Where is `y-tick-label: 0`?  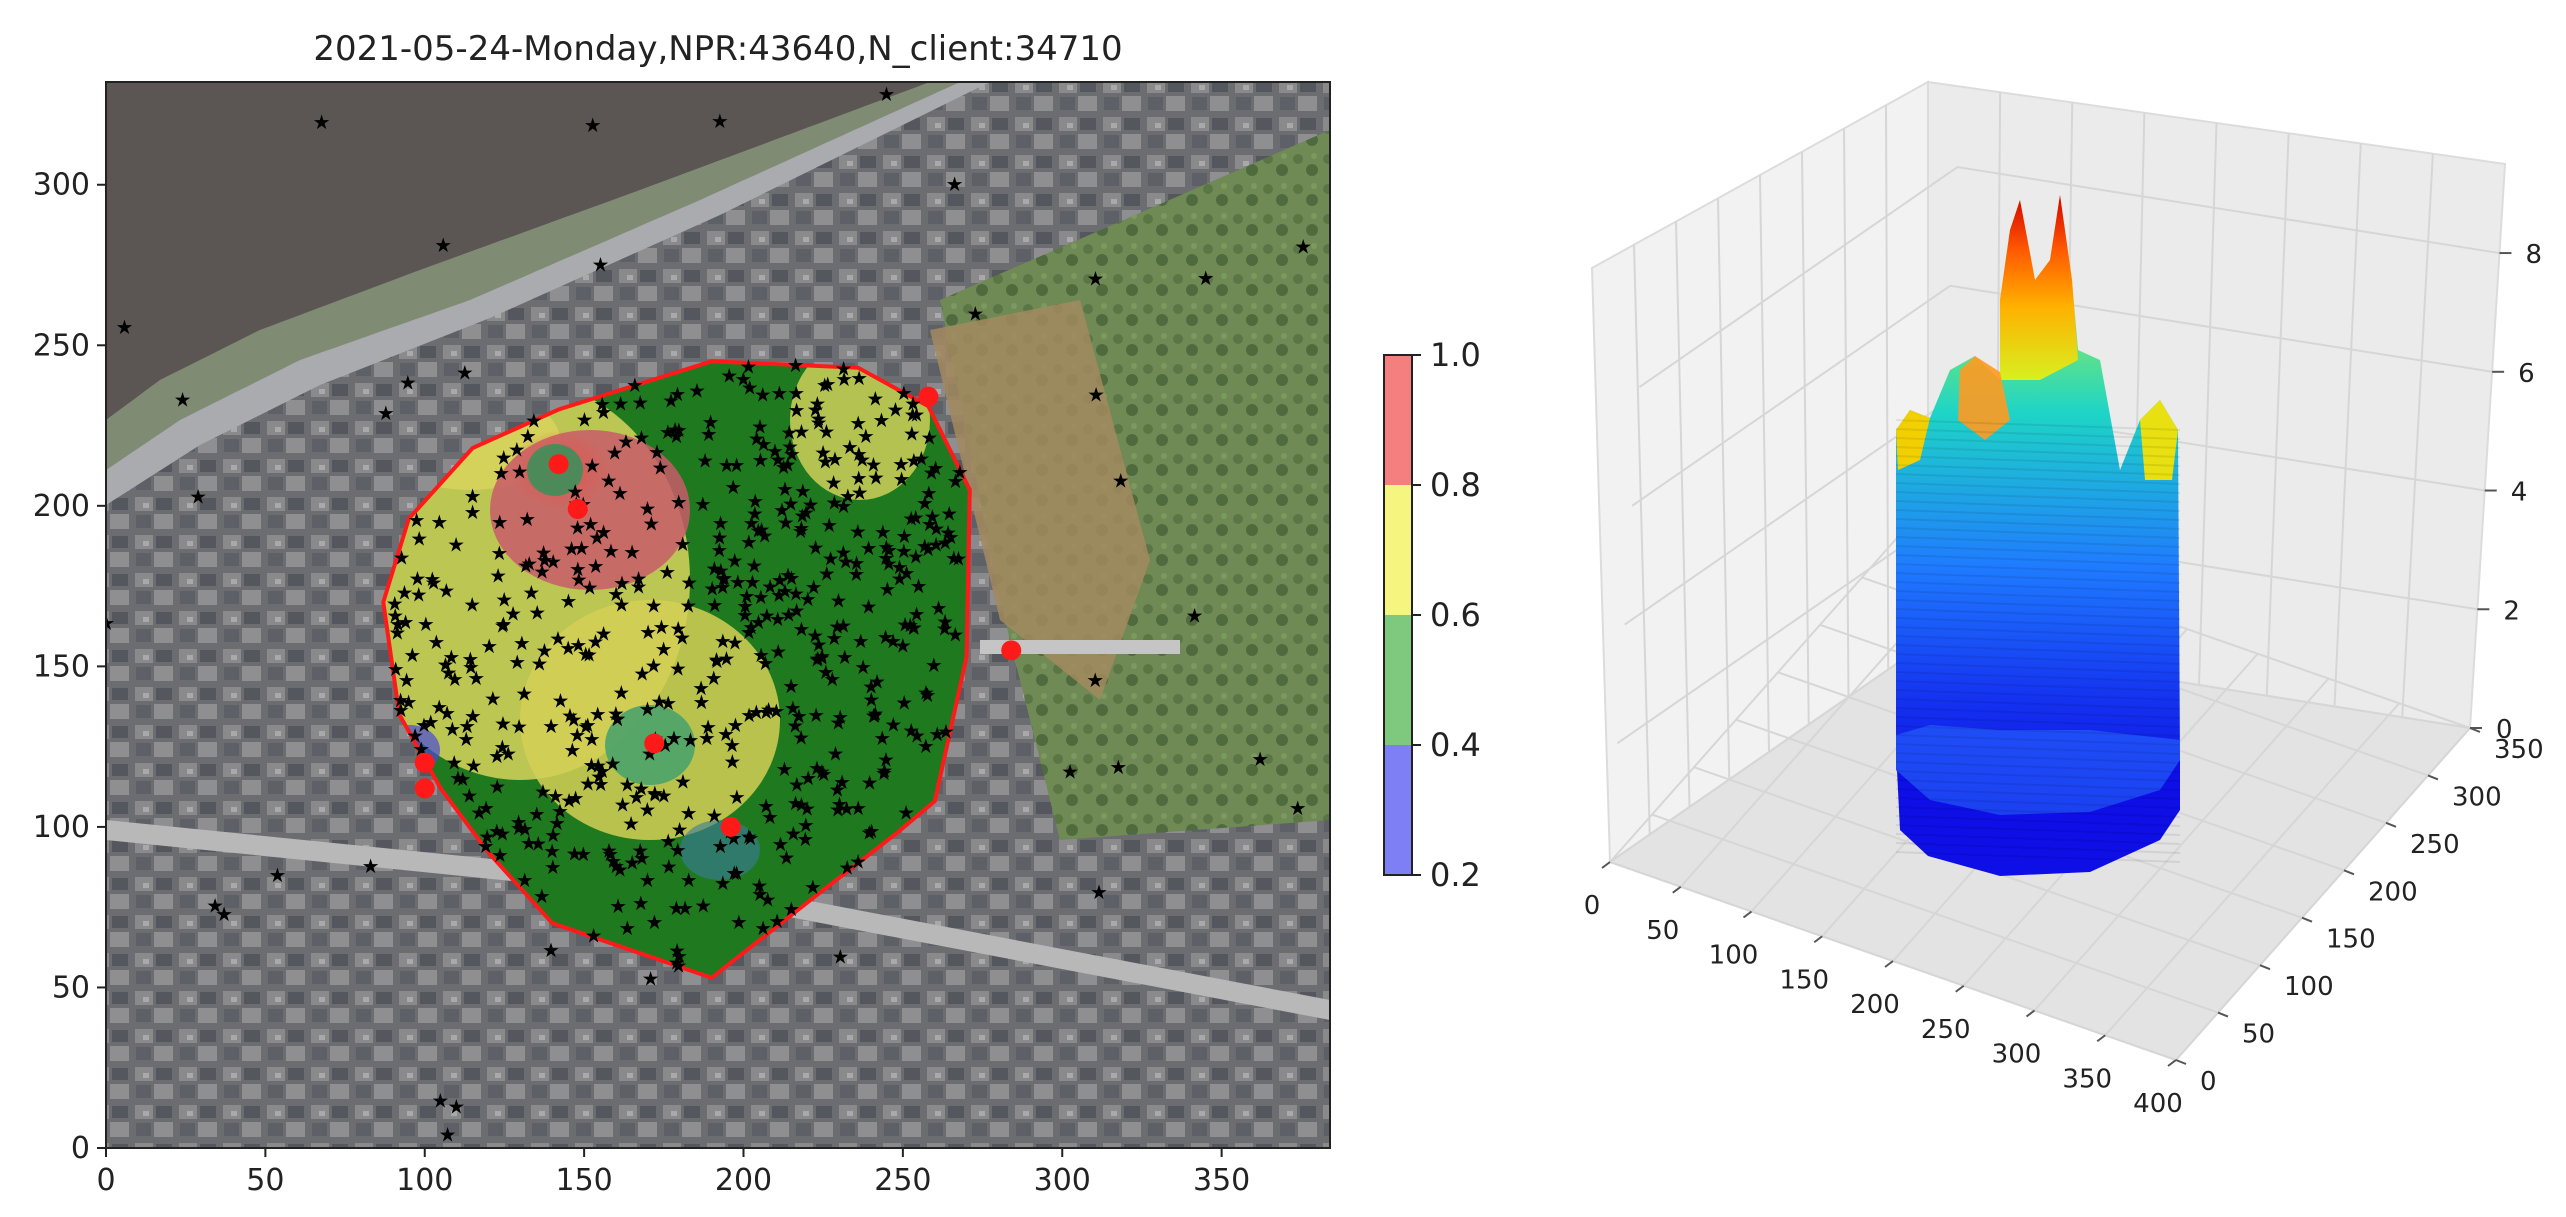 y-tick-label: 0 is located at coordinates (80, 1148).